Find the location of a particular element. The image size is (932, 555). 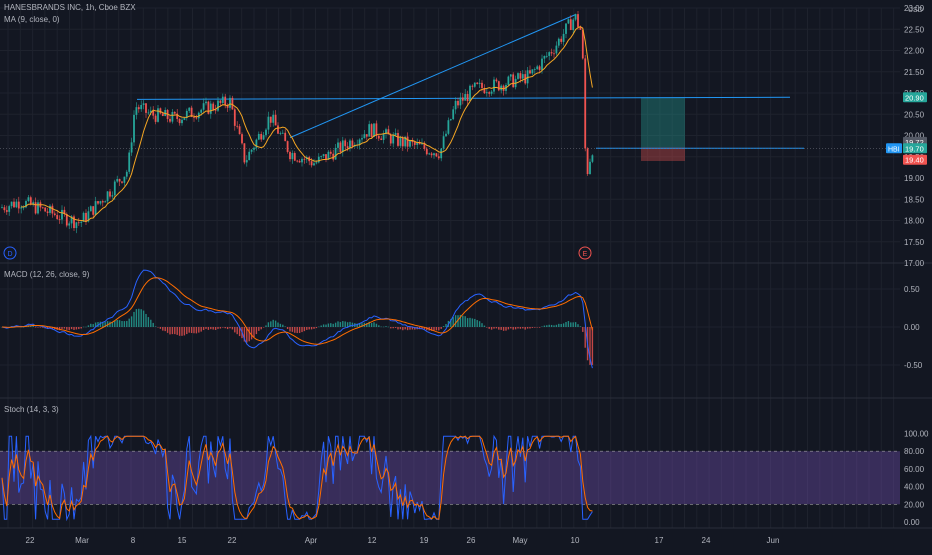

price-tick: 22.00 is located at coordinates (914, 51).